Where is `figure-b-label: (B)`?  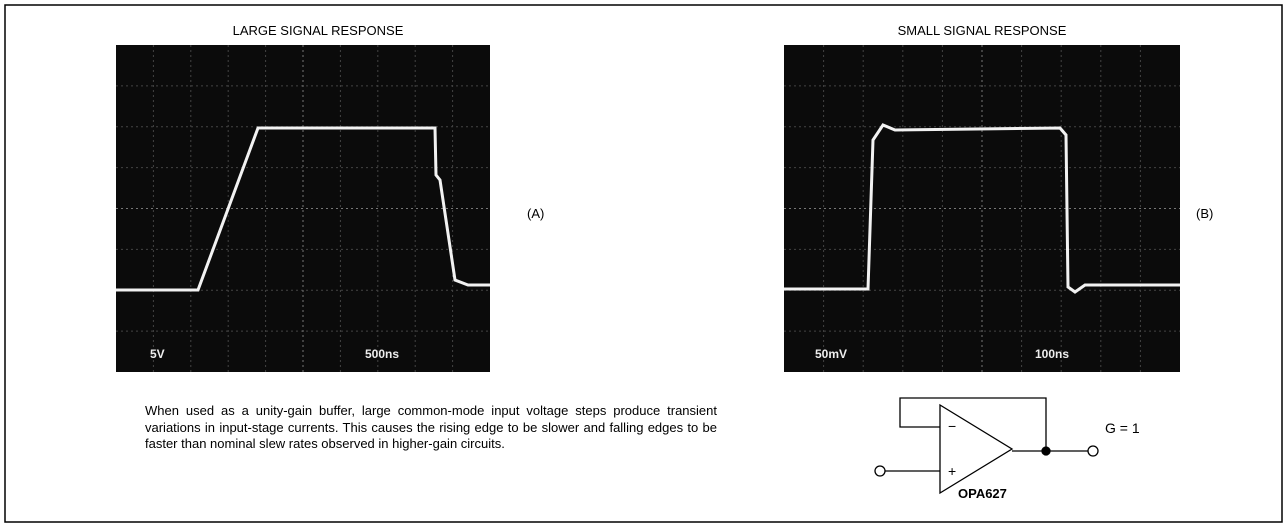
figure-b-label: (B) is located at coordinates (1204, 213).